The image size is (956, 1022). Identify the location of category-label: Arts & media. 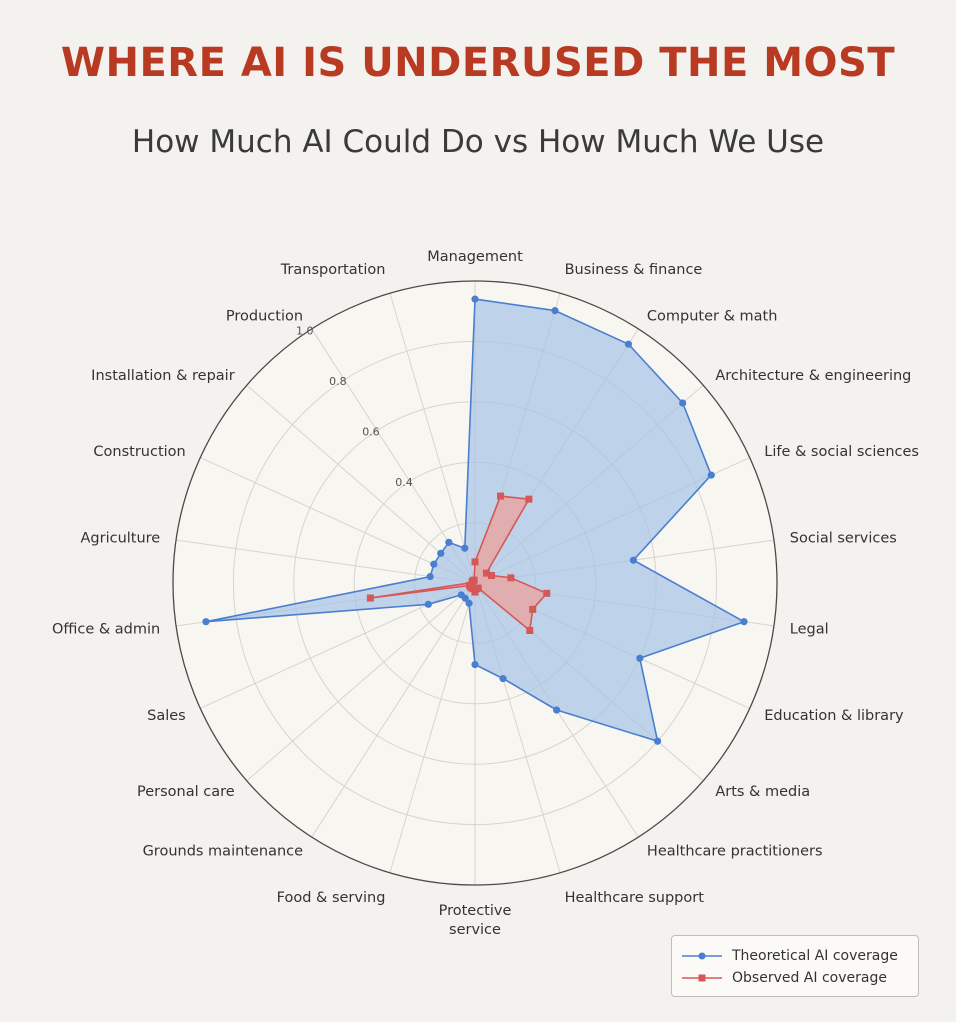
(762, 792).